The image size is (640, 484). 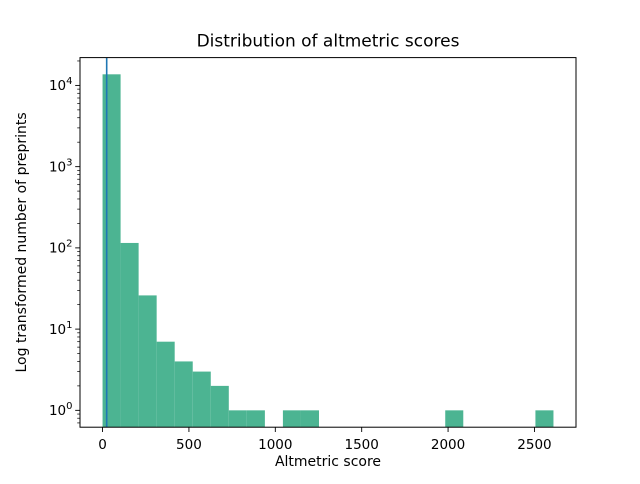 I want to click on y-tick-label: 10¹, so click(x=61, y=329).